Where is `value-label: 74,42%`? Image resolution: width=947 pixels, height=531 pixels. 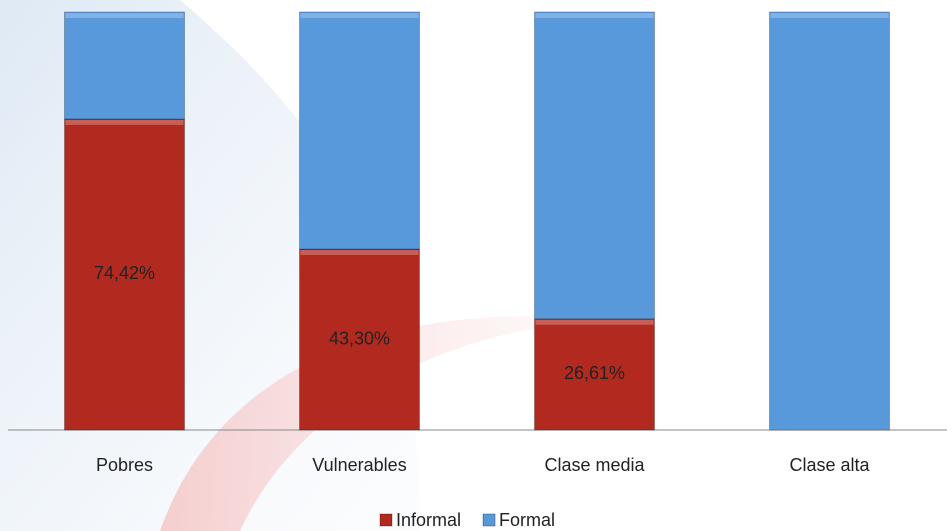 value-label: 74,42% is located at coordinates (124, 273).